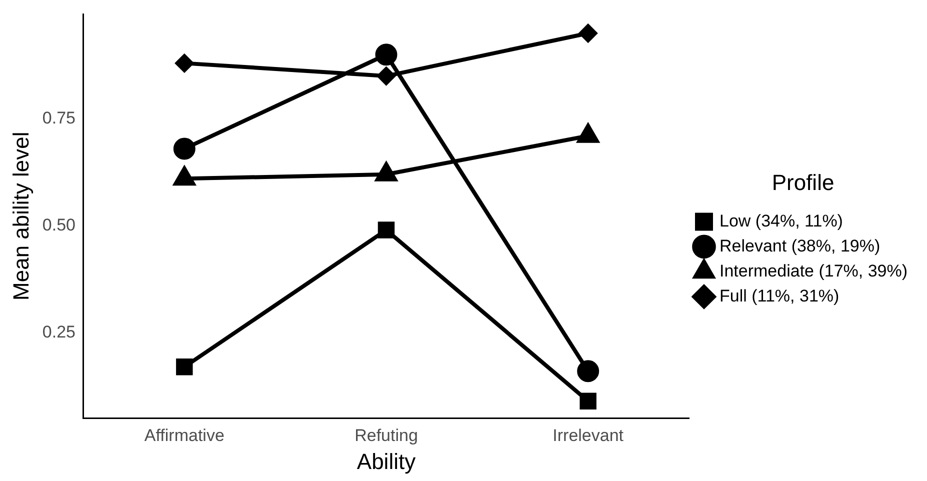 The image size is (927, 481). Describe the element at coordinates (59, 224) in the screenshot. I see `y-tick-label: 0.50` at that location.